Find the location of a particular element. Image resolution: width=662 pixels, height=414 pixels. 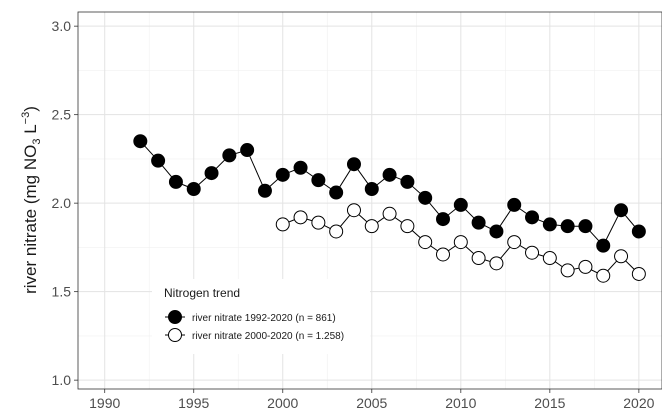

y-axis-title-close: ) is located at coordinates (30, 109).